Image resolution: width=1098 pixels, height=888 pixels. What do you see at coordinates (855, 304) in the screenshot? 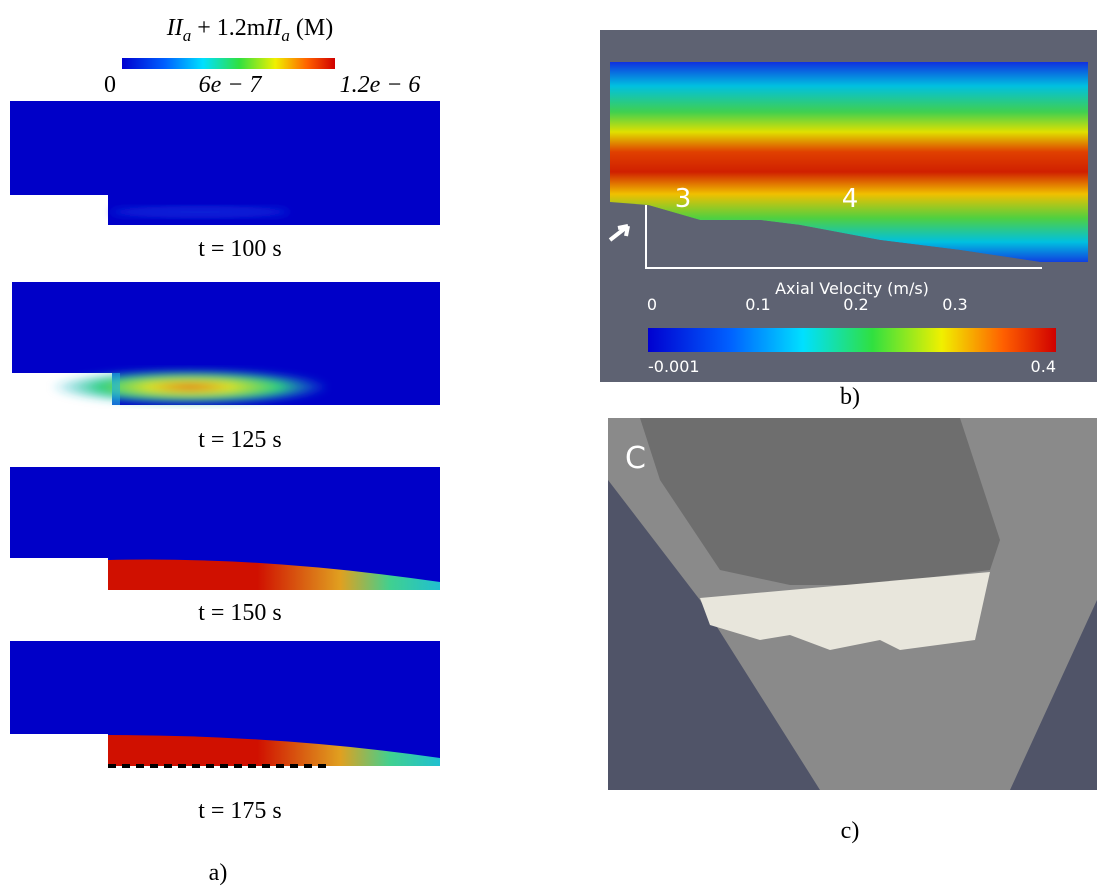
I see `axis-tick: 0.2` at bounding box center [855, 304].